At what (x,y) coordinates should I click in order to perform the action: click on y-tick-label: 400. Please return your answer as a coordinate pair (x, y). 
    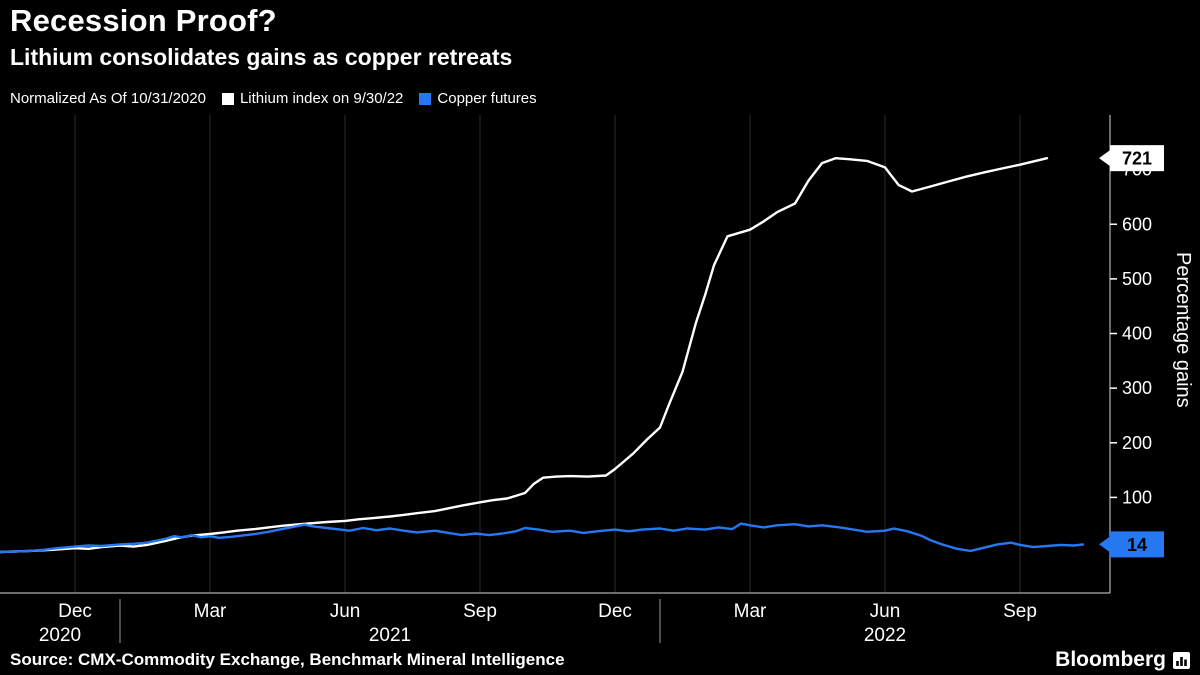
    Looking at the image, I should click on (1137, 334).